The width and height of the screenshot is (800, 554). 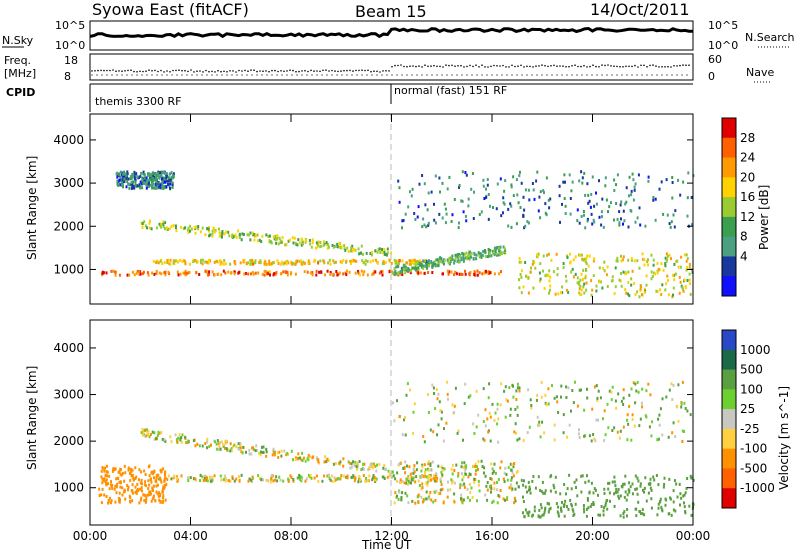 I want to click on colorbar-tick-label: 8, so click(x=744, y=237).